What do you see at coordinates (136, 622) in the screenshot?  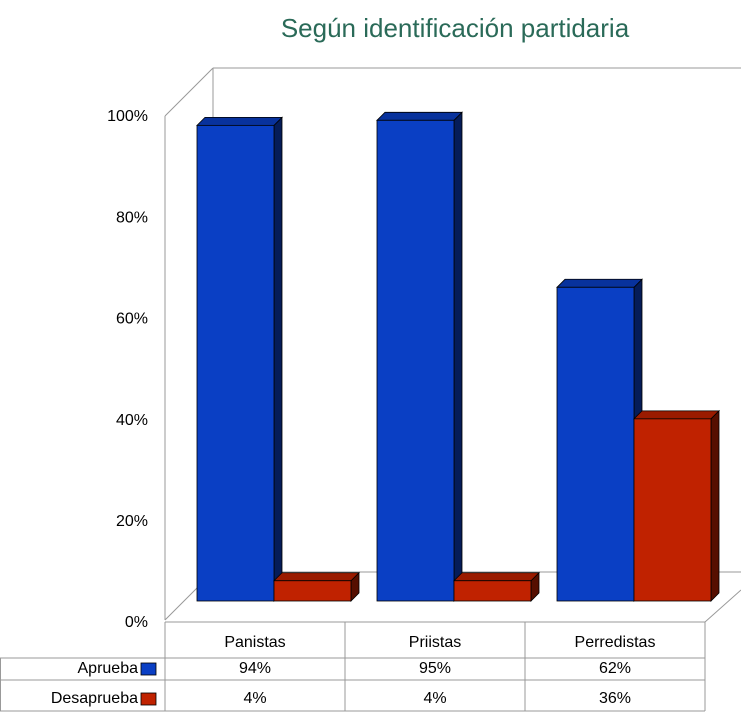 I see `y-tick-label: 0%` at bounding box center [136, 622].